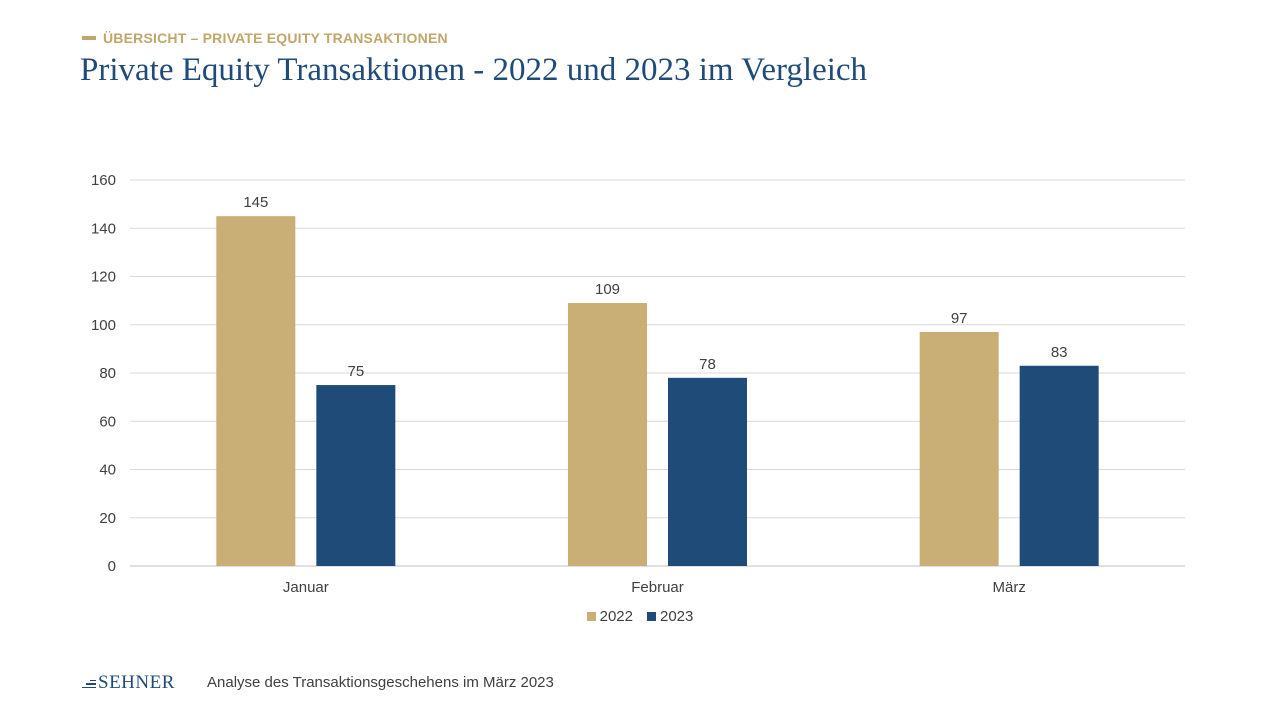 Image resolution: width=1280 pixels, height=720 pixels. What do you see at coordinates (275, 38) in the screenshot?
I see `kicker-text: ÜBERSICHT – PRIVATE EQUITY TRANSAKTIONEN` at bounding box center [275, 38].